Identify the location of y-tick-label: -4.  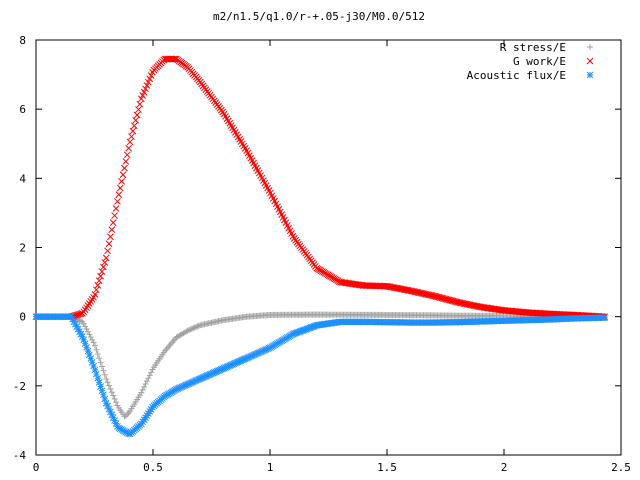
(20, 455).